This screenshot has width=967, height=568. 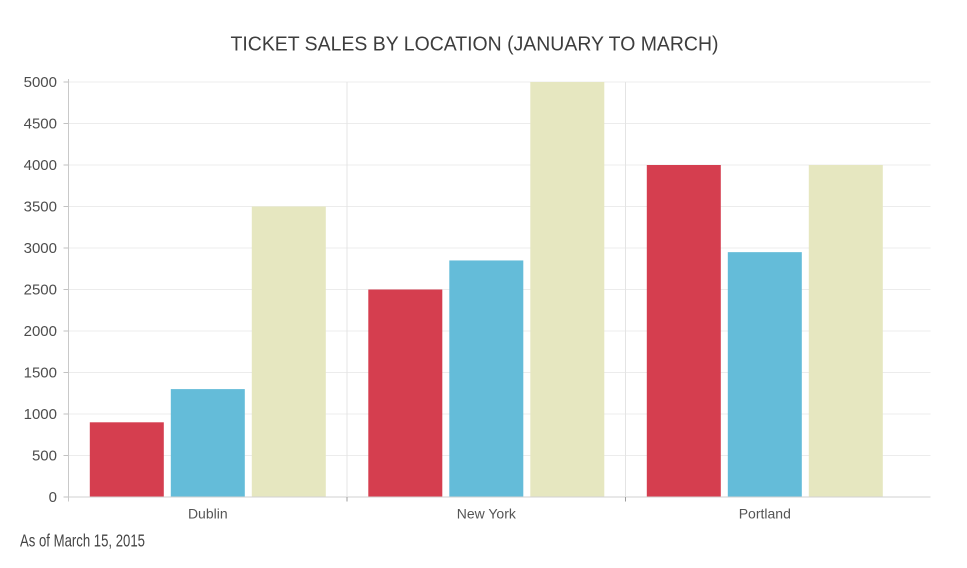 What do you see at coordinates (40, 207) in the screenshot?
I see `svg-text: 3500` at bounding box center [40, 207].